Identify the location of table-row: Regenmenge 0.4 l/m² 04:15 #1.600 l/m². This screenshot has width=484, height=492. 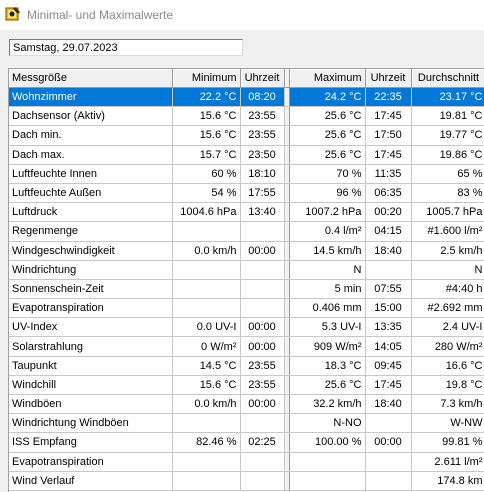
(246, 231).